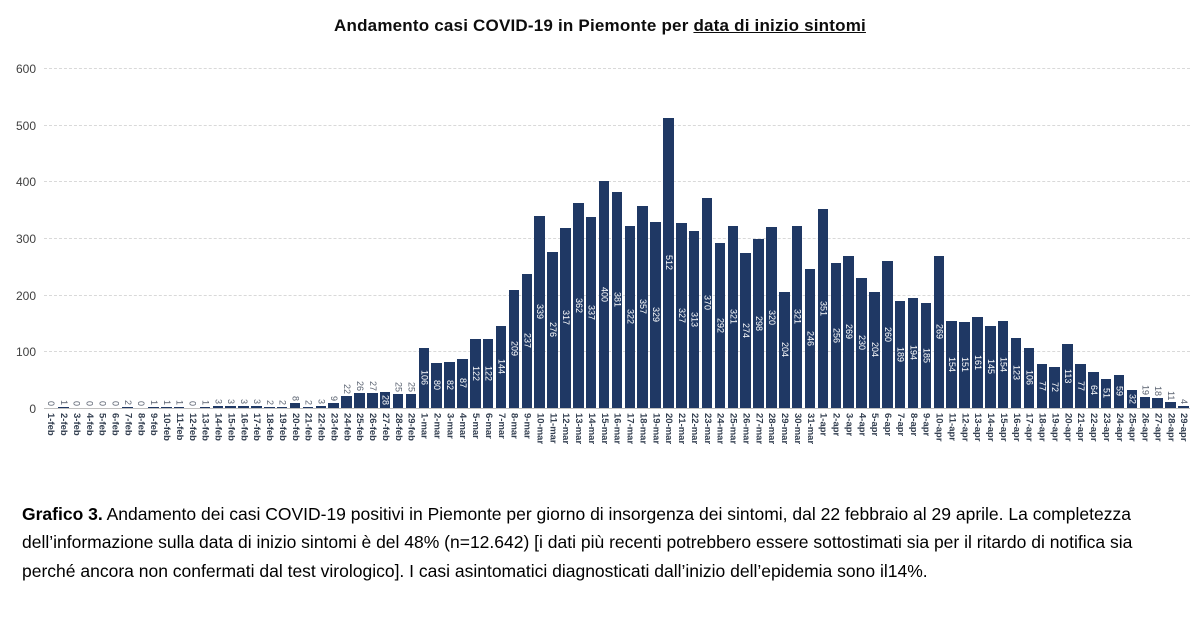  Describe the element at coordinates (372, 385) in the screenshot. I see `bar-value-label: 27` at that location.